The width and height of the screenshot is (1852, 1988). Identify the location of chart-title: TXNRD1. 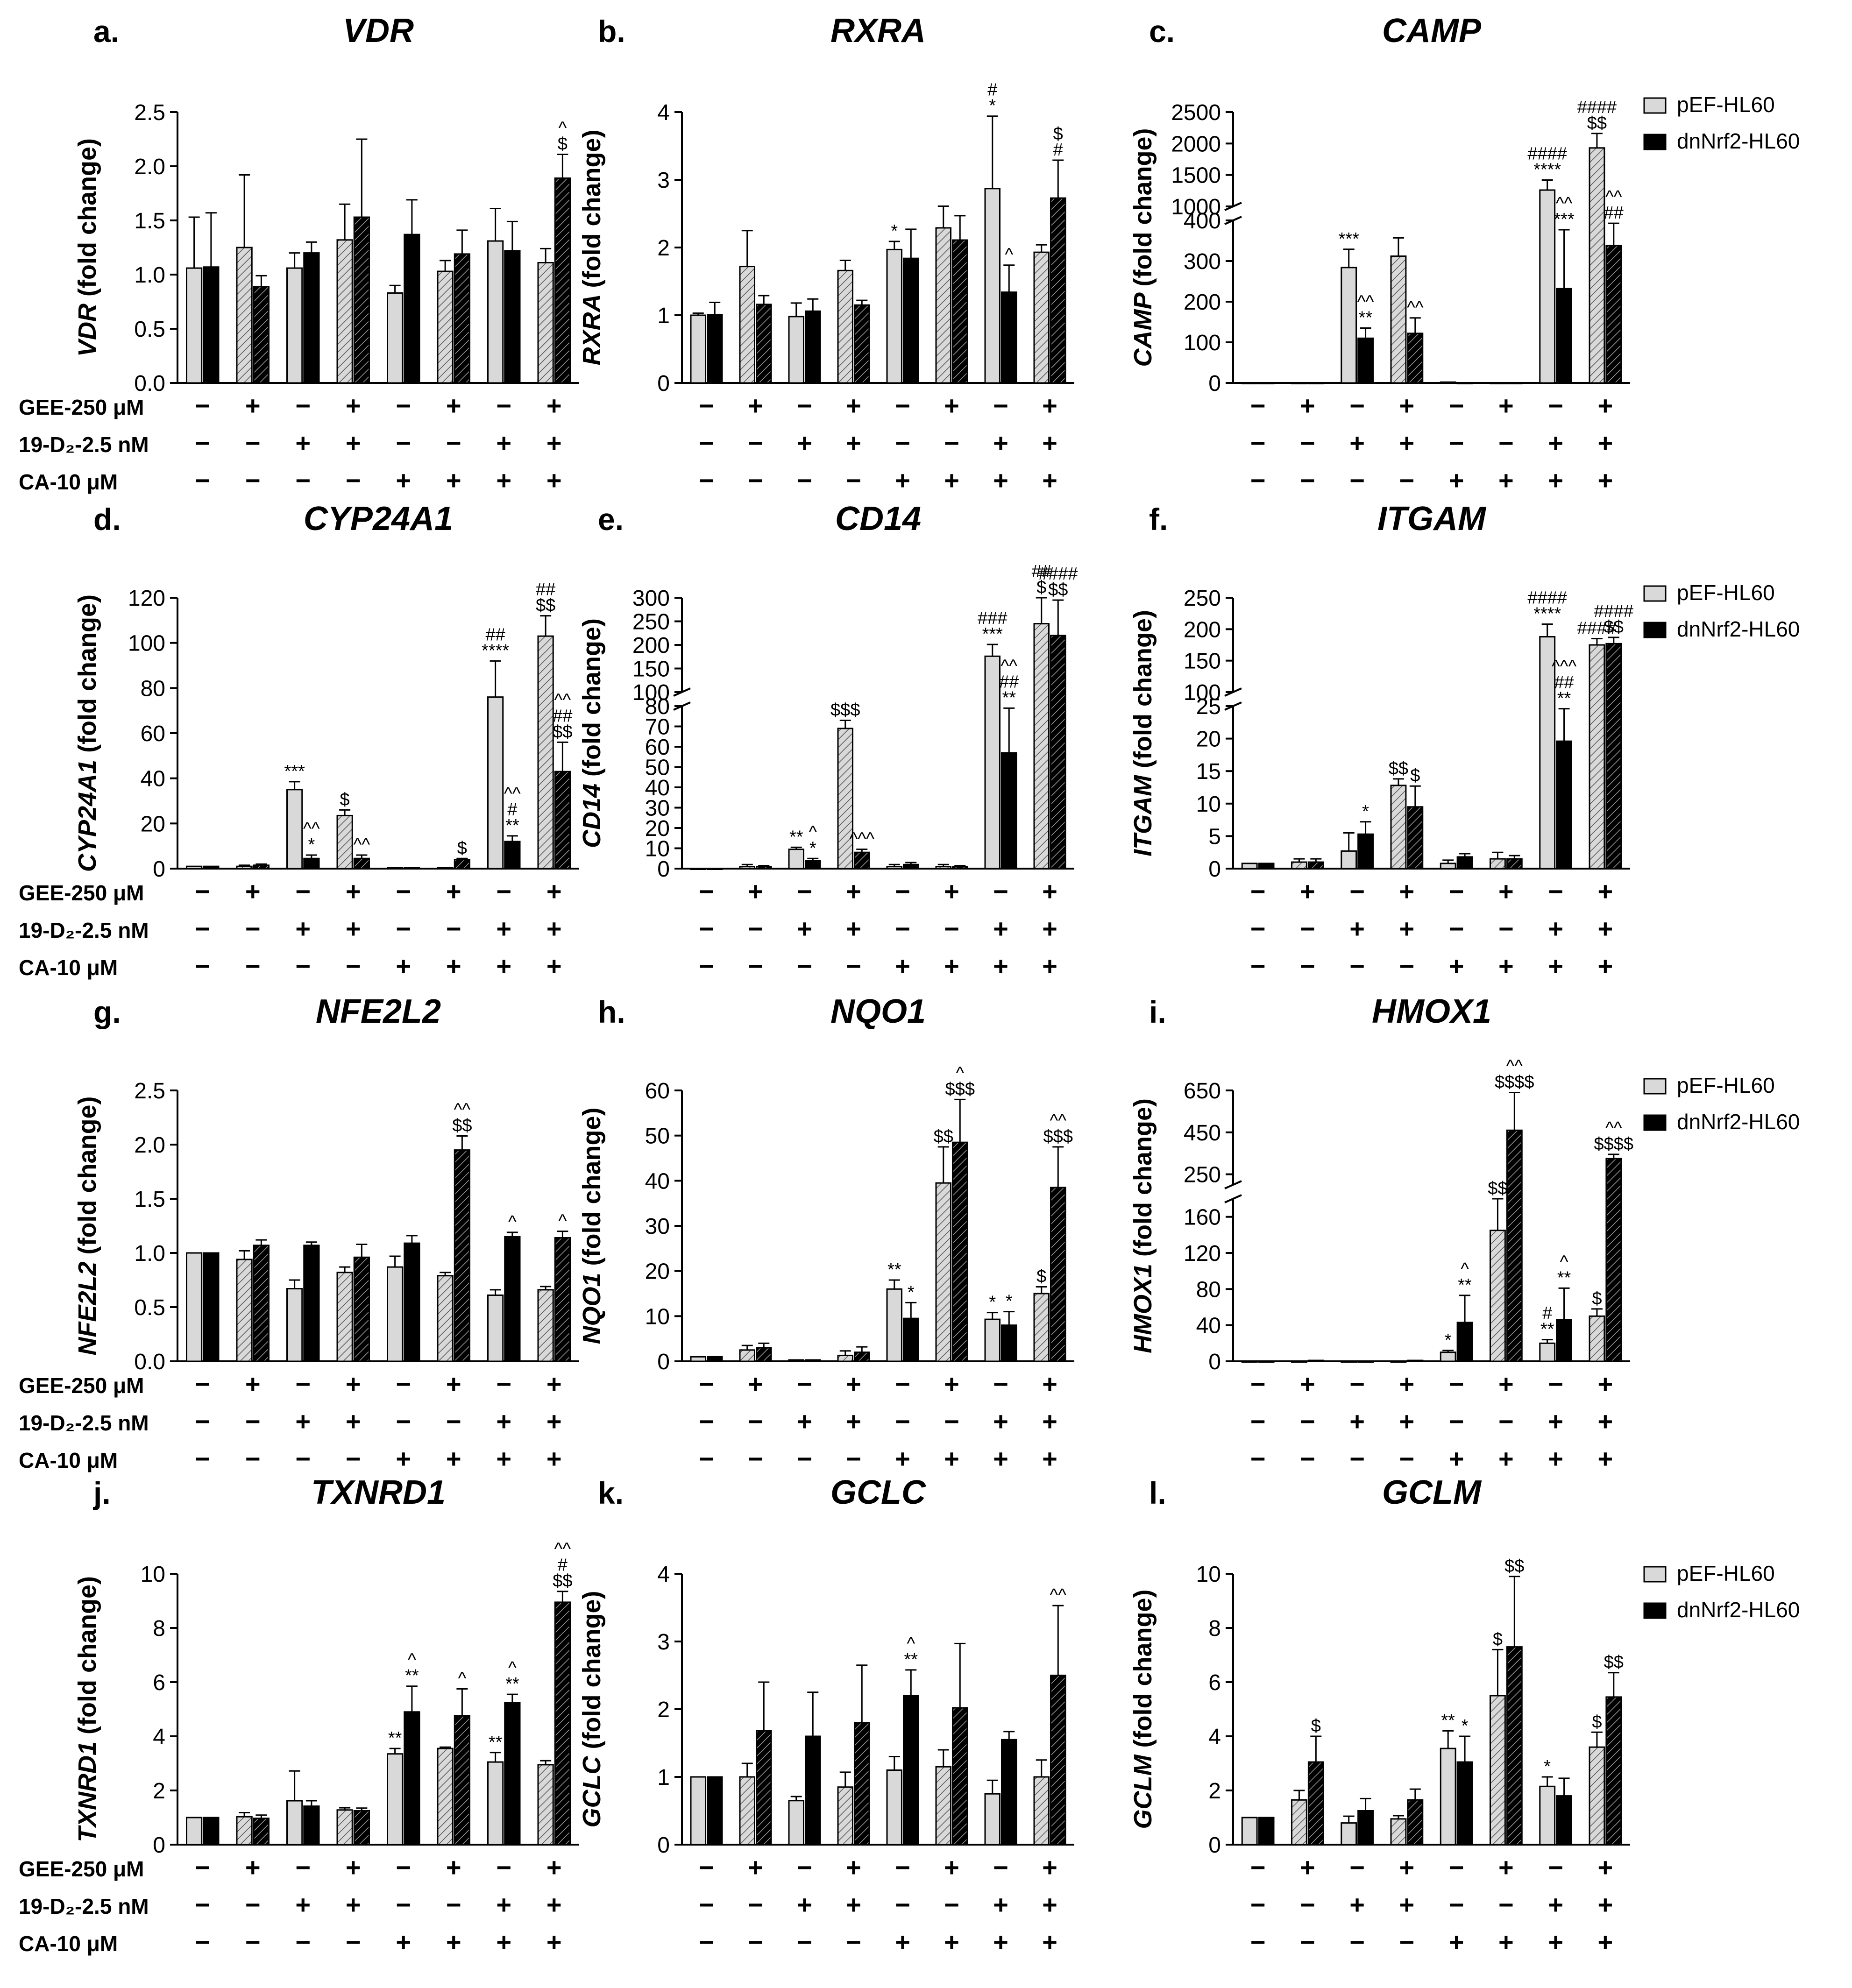
(378, 1492).